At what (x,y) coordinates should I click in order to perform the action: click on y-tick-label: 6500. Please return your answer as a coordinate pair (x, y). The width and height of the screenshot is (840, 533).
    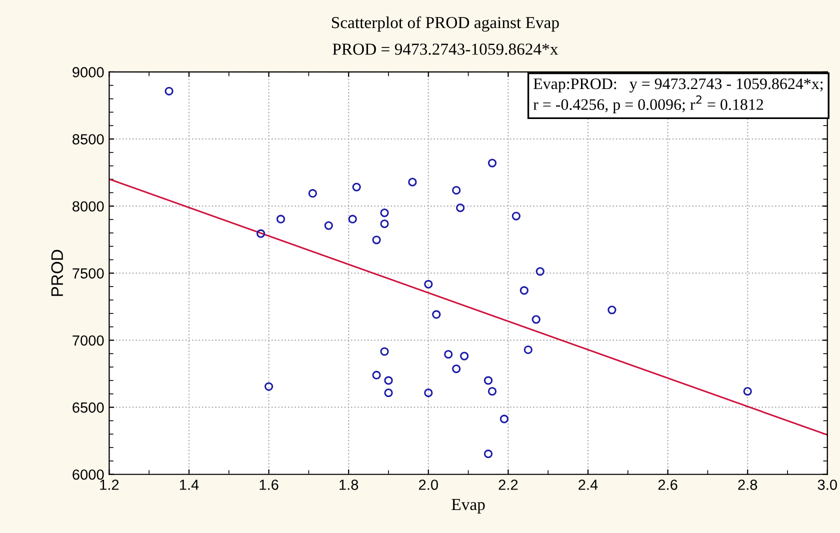
    Looking at the image, I should click on (88, 407).